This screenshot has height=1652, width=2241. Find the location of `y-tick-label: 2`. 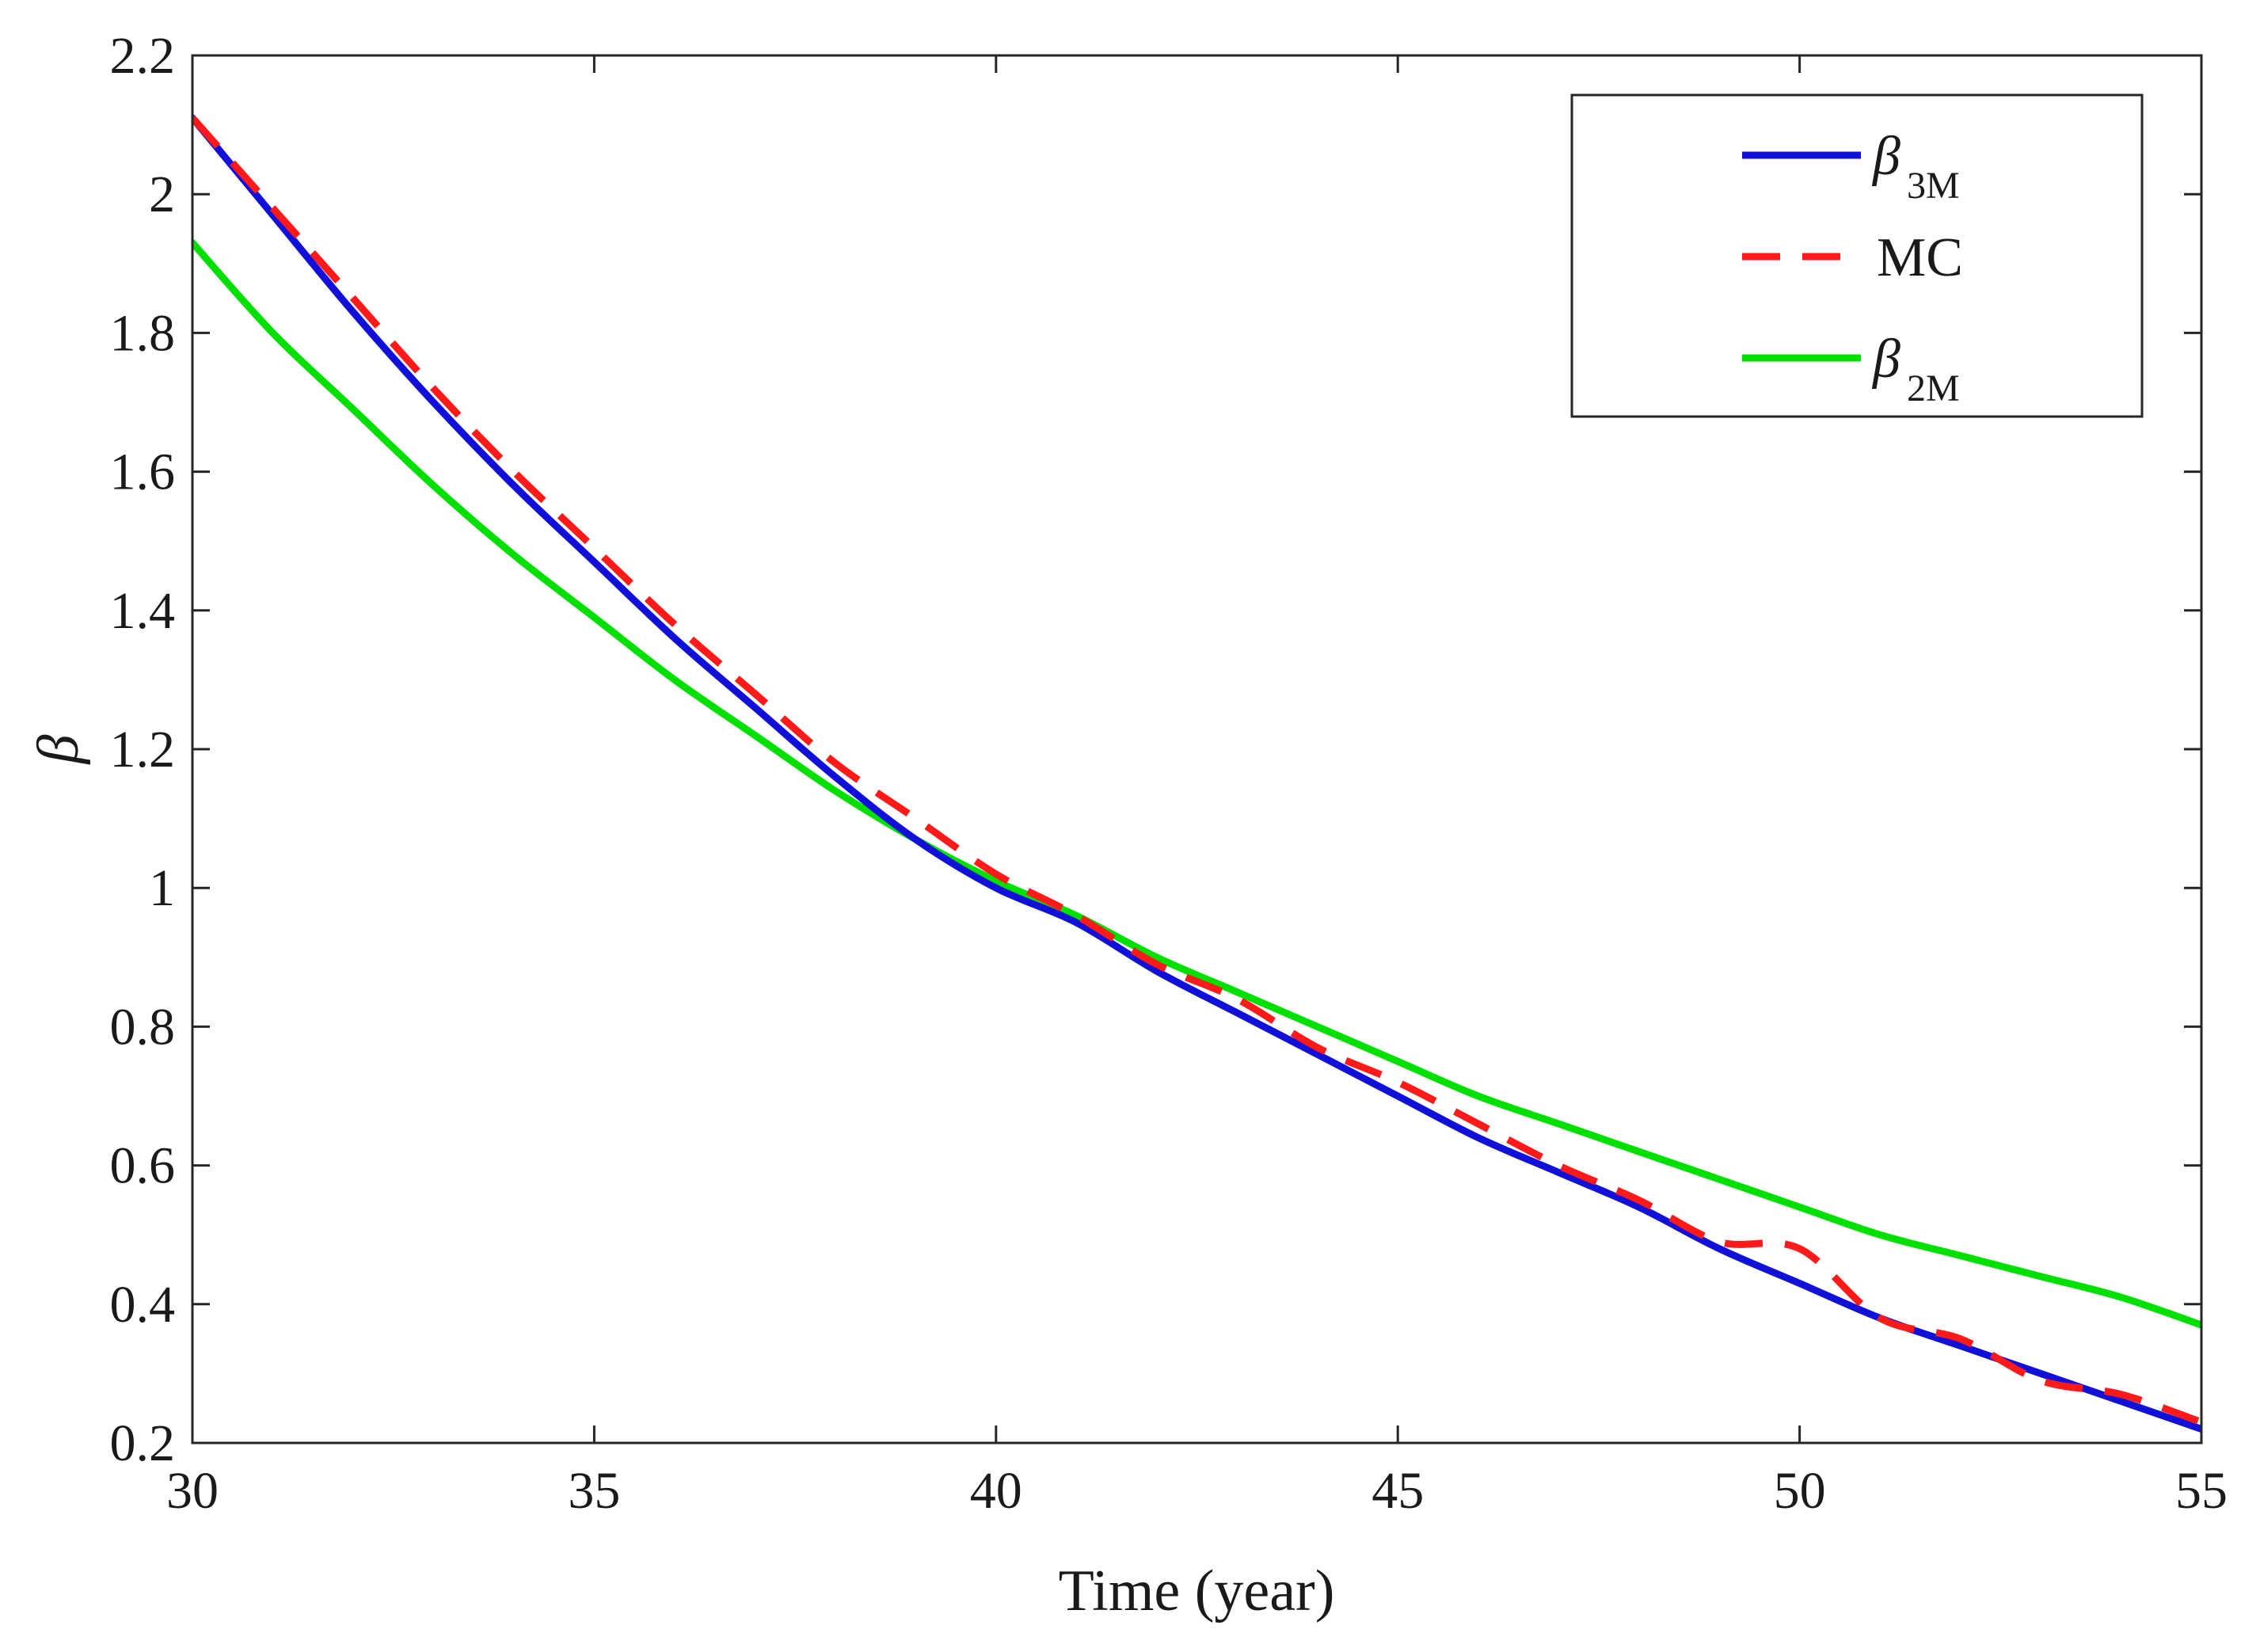

y-tick-label: 2 is located at coordinates (162, 194).